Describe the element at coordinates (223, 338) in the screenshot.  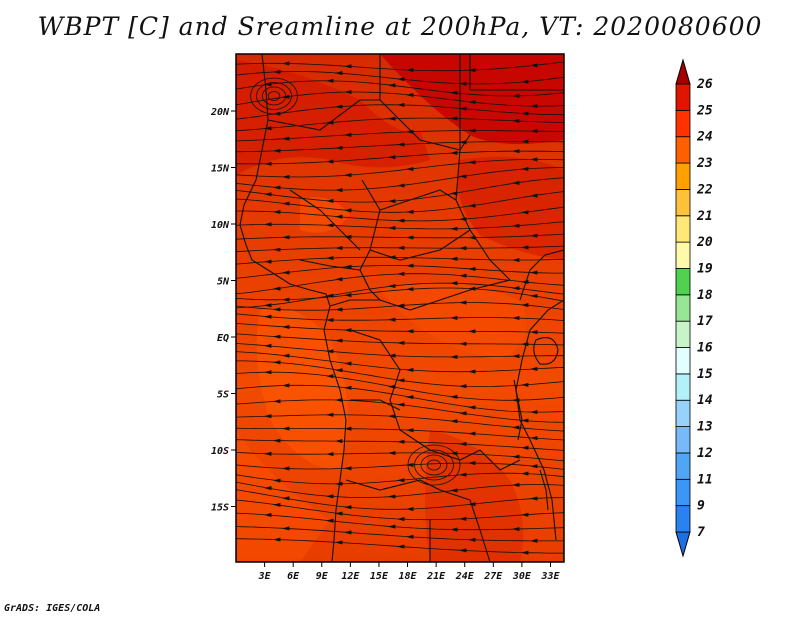
I see `lat-tick-label: EQ` at that location.